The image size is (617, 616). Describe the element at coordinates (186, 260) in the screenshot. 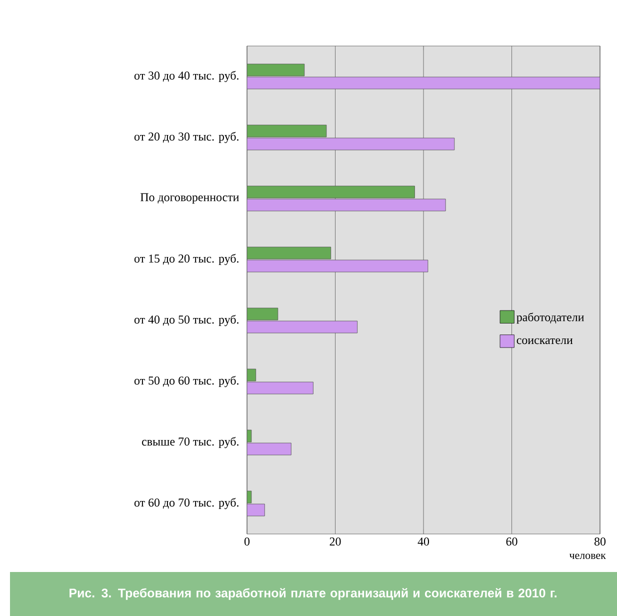

I see `y-tick-label: от 15 до 20 тыс. руб.` at that location.